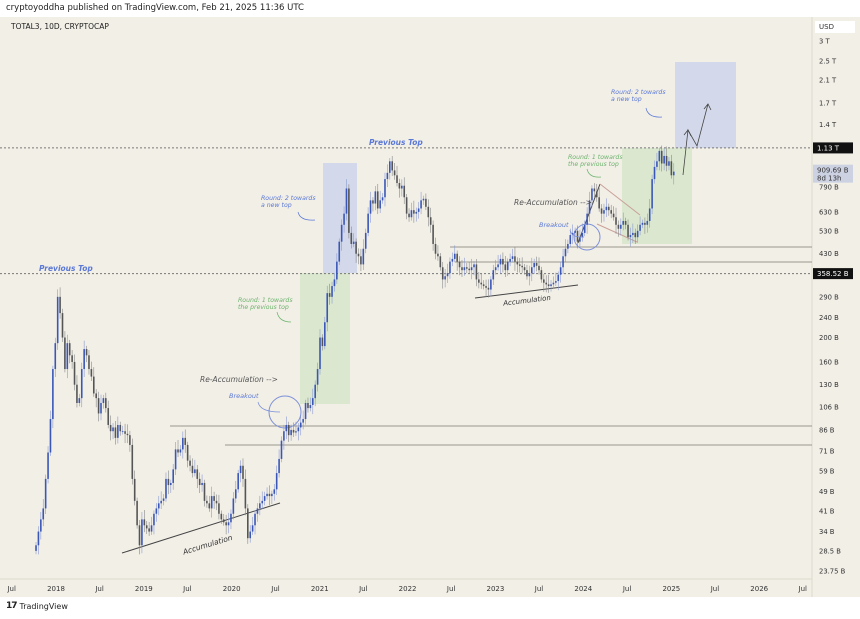  Describe the element at coordinates (288, 198) in the screenshot. I see `round2-label: Round: 2 towards` at that location.